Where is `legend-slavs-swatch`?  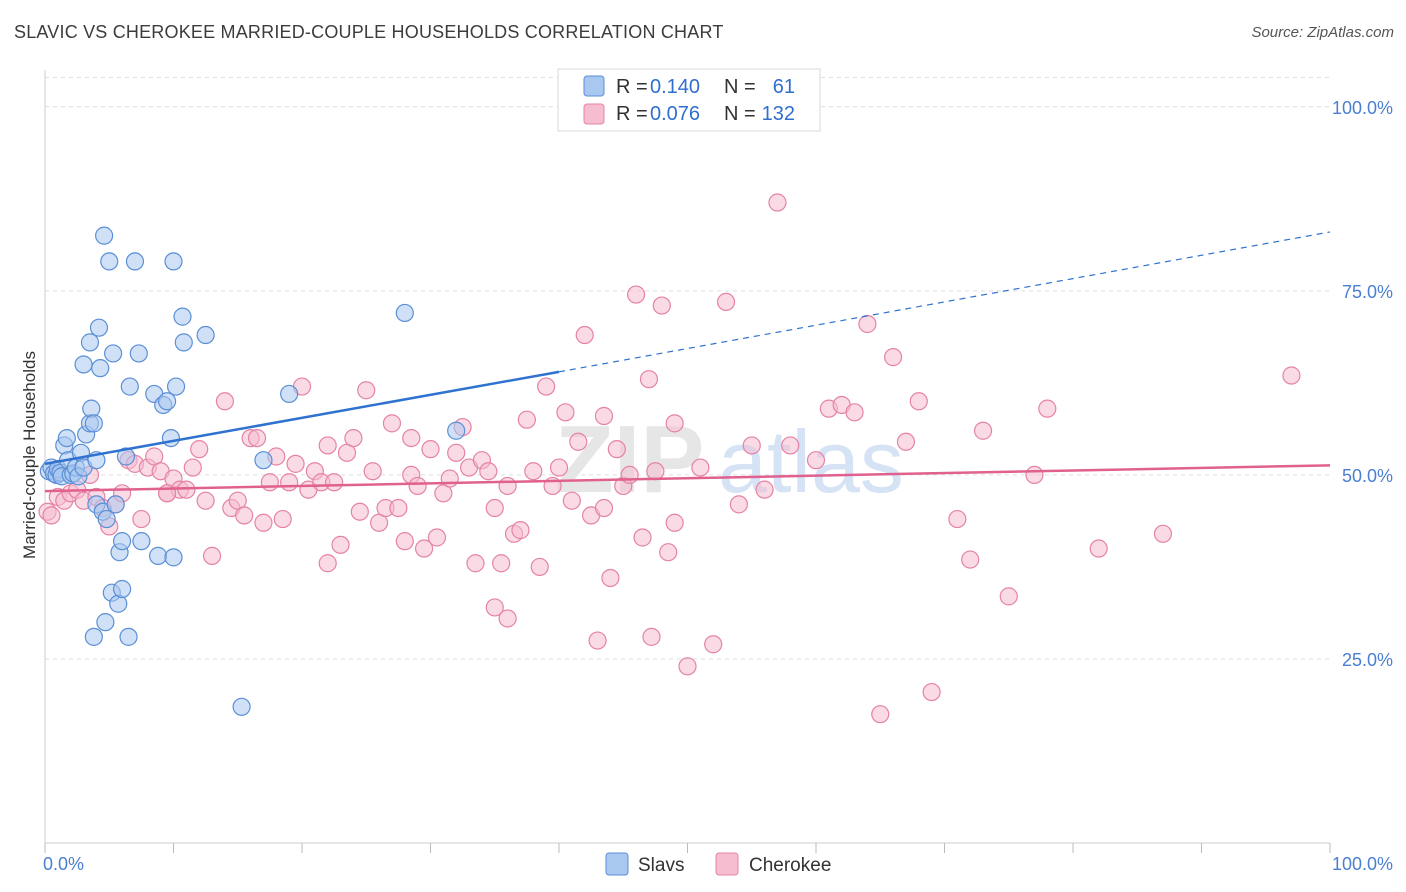 legend-slavs-swatch is located at coordinates (594, 86).